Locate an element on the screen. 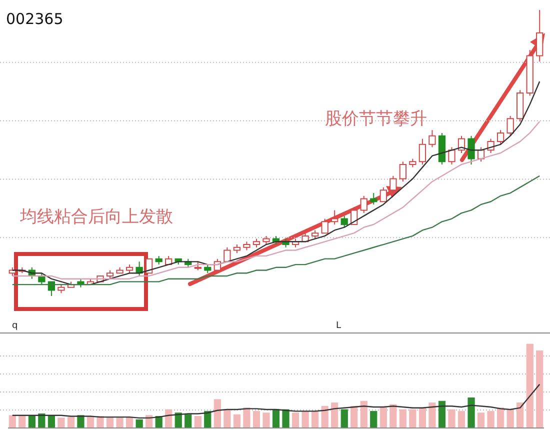 This screenshot has height=430, width=550. chart-title: 002365 is located at coordinates (35, 19).